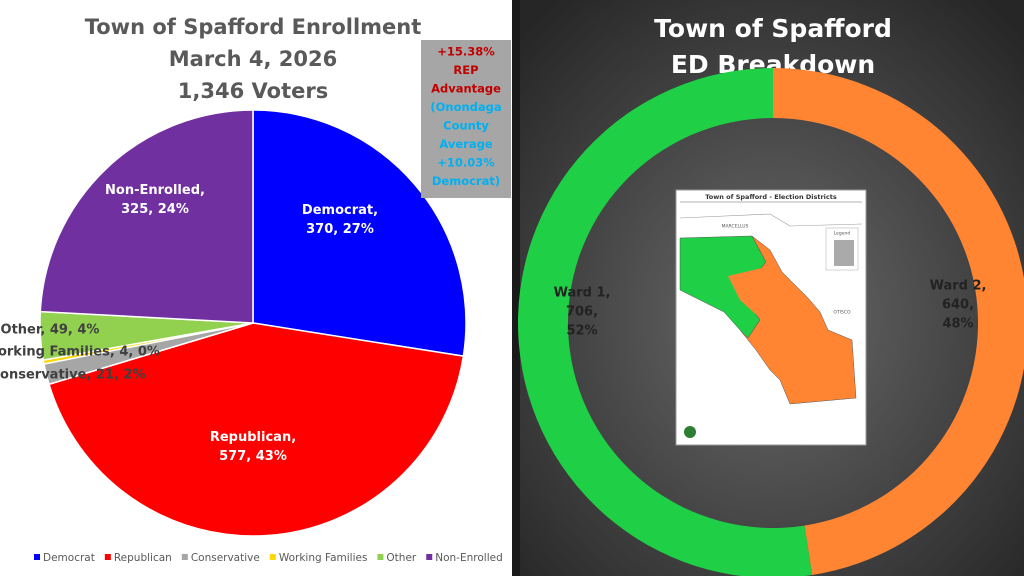  Describe the element at coordinates (842, 234) in the screenshot. I see `map-label: Legend` at that location.